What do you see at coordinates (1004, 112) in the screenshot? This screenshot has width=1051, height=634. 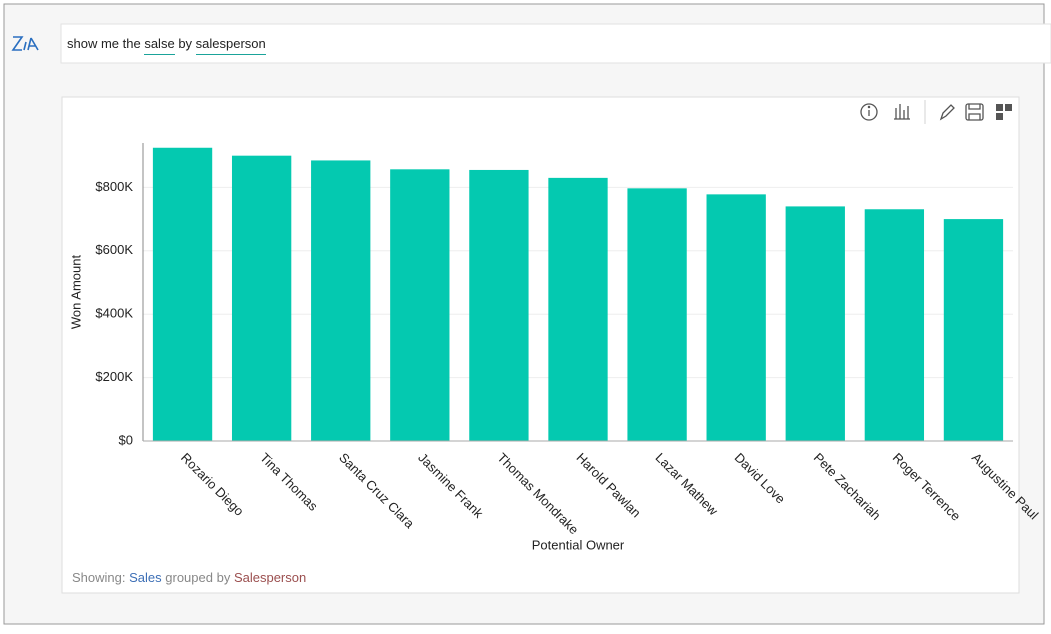 I see `add-dashboard-icon` at bounding box center [1004, 112].